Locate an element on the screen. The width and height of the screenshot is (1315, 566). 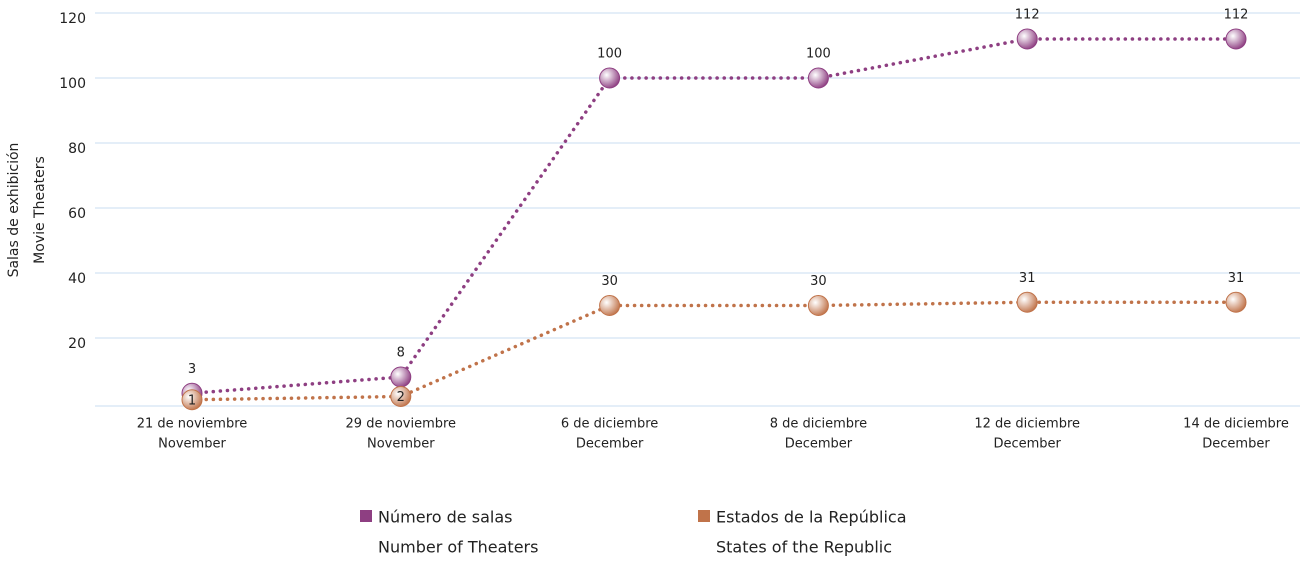
data-label: 1 is located at coordinates (192, 400).